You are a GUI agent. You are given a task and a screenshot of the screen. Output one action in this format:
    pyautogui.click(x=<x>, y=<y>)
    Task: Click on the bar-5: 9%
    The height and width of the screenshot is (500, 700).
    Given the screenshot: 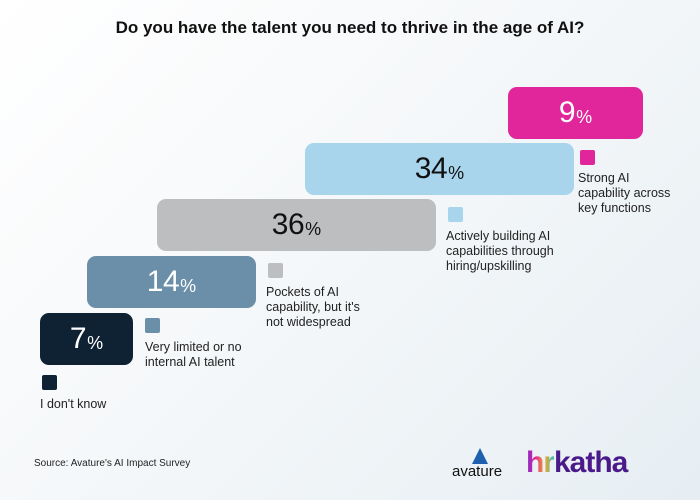 What is the action you would take?
    pyautogui.click(x=575, y=113)
    